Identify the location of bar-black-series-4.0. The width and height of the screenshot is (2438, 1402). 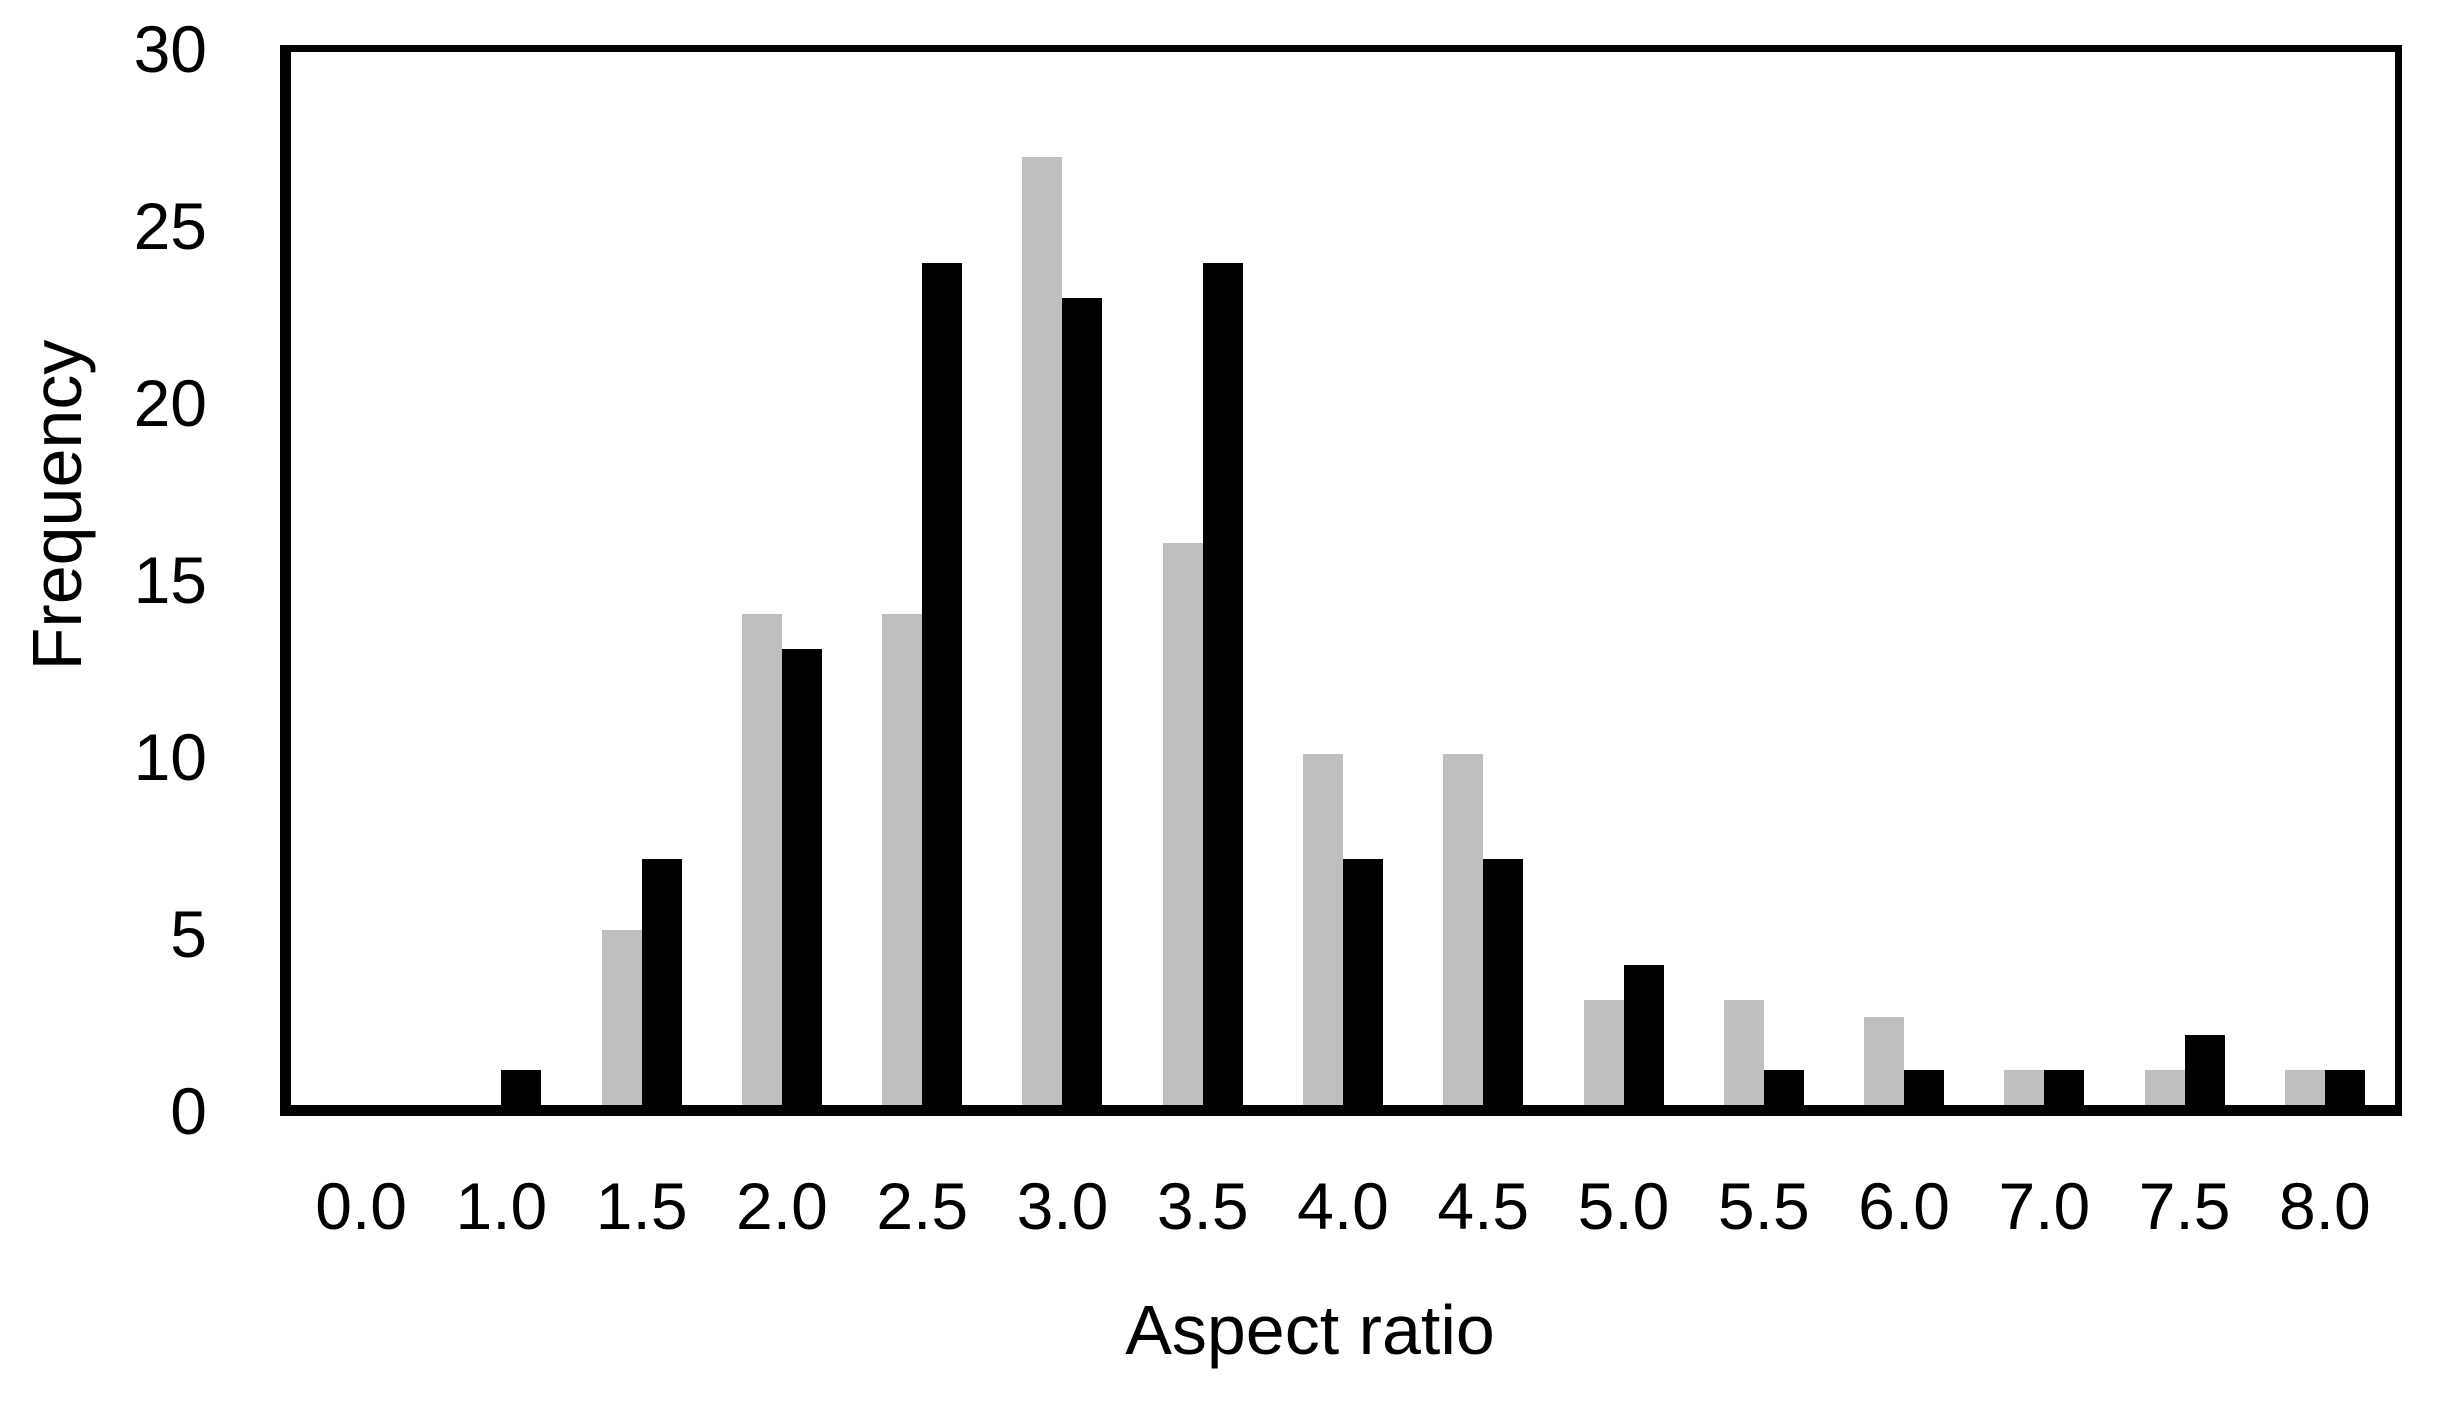
(1363, 982).